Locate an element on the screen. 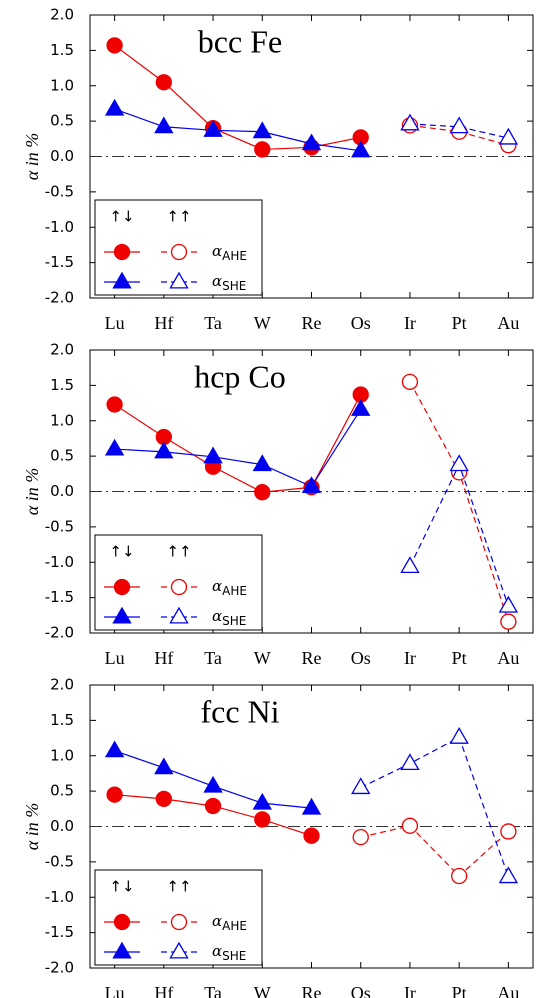  legend-quantity: AHE is located at coordinates (234, 591).